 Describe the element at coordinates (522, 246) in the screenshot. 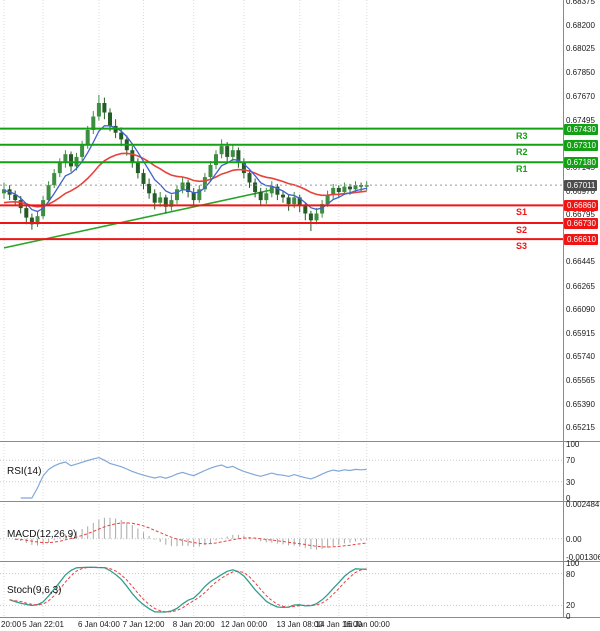

I see `support-label-s3: S3` at that location.